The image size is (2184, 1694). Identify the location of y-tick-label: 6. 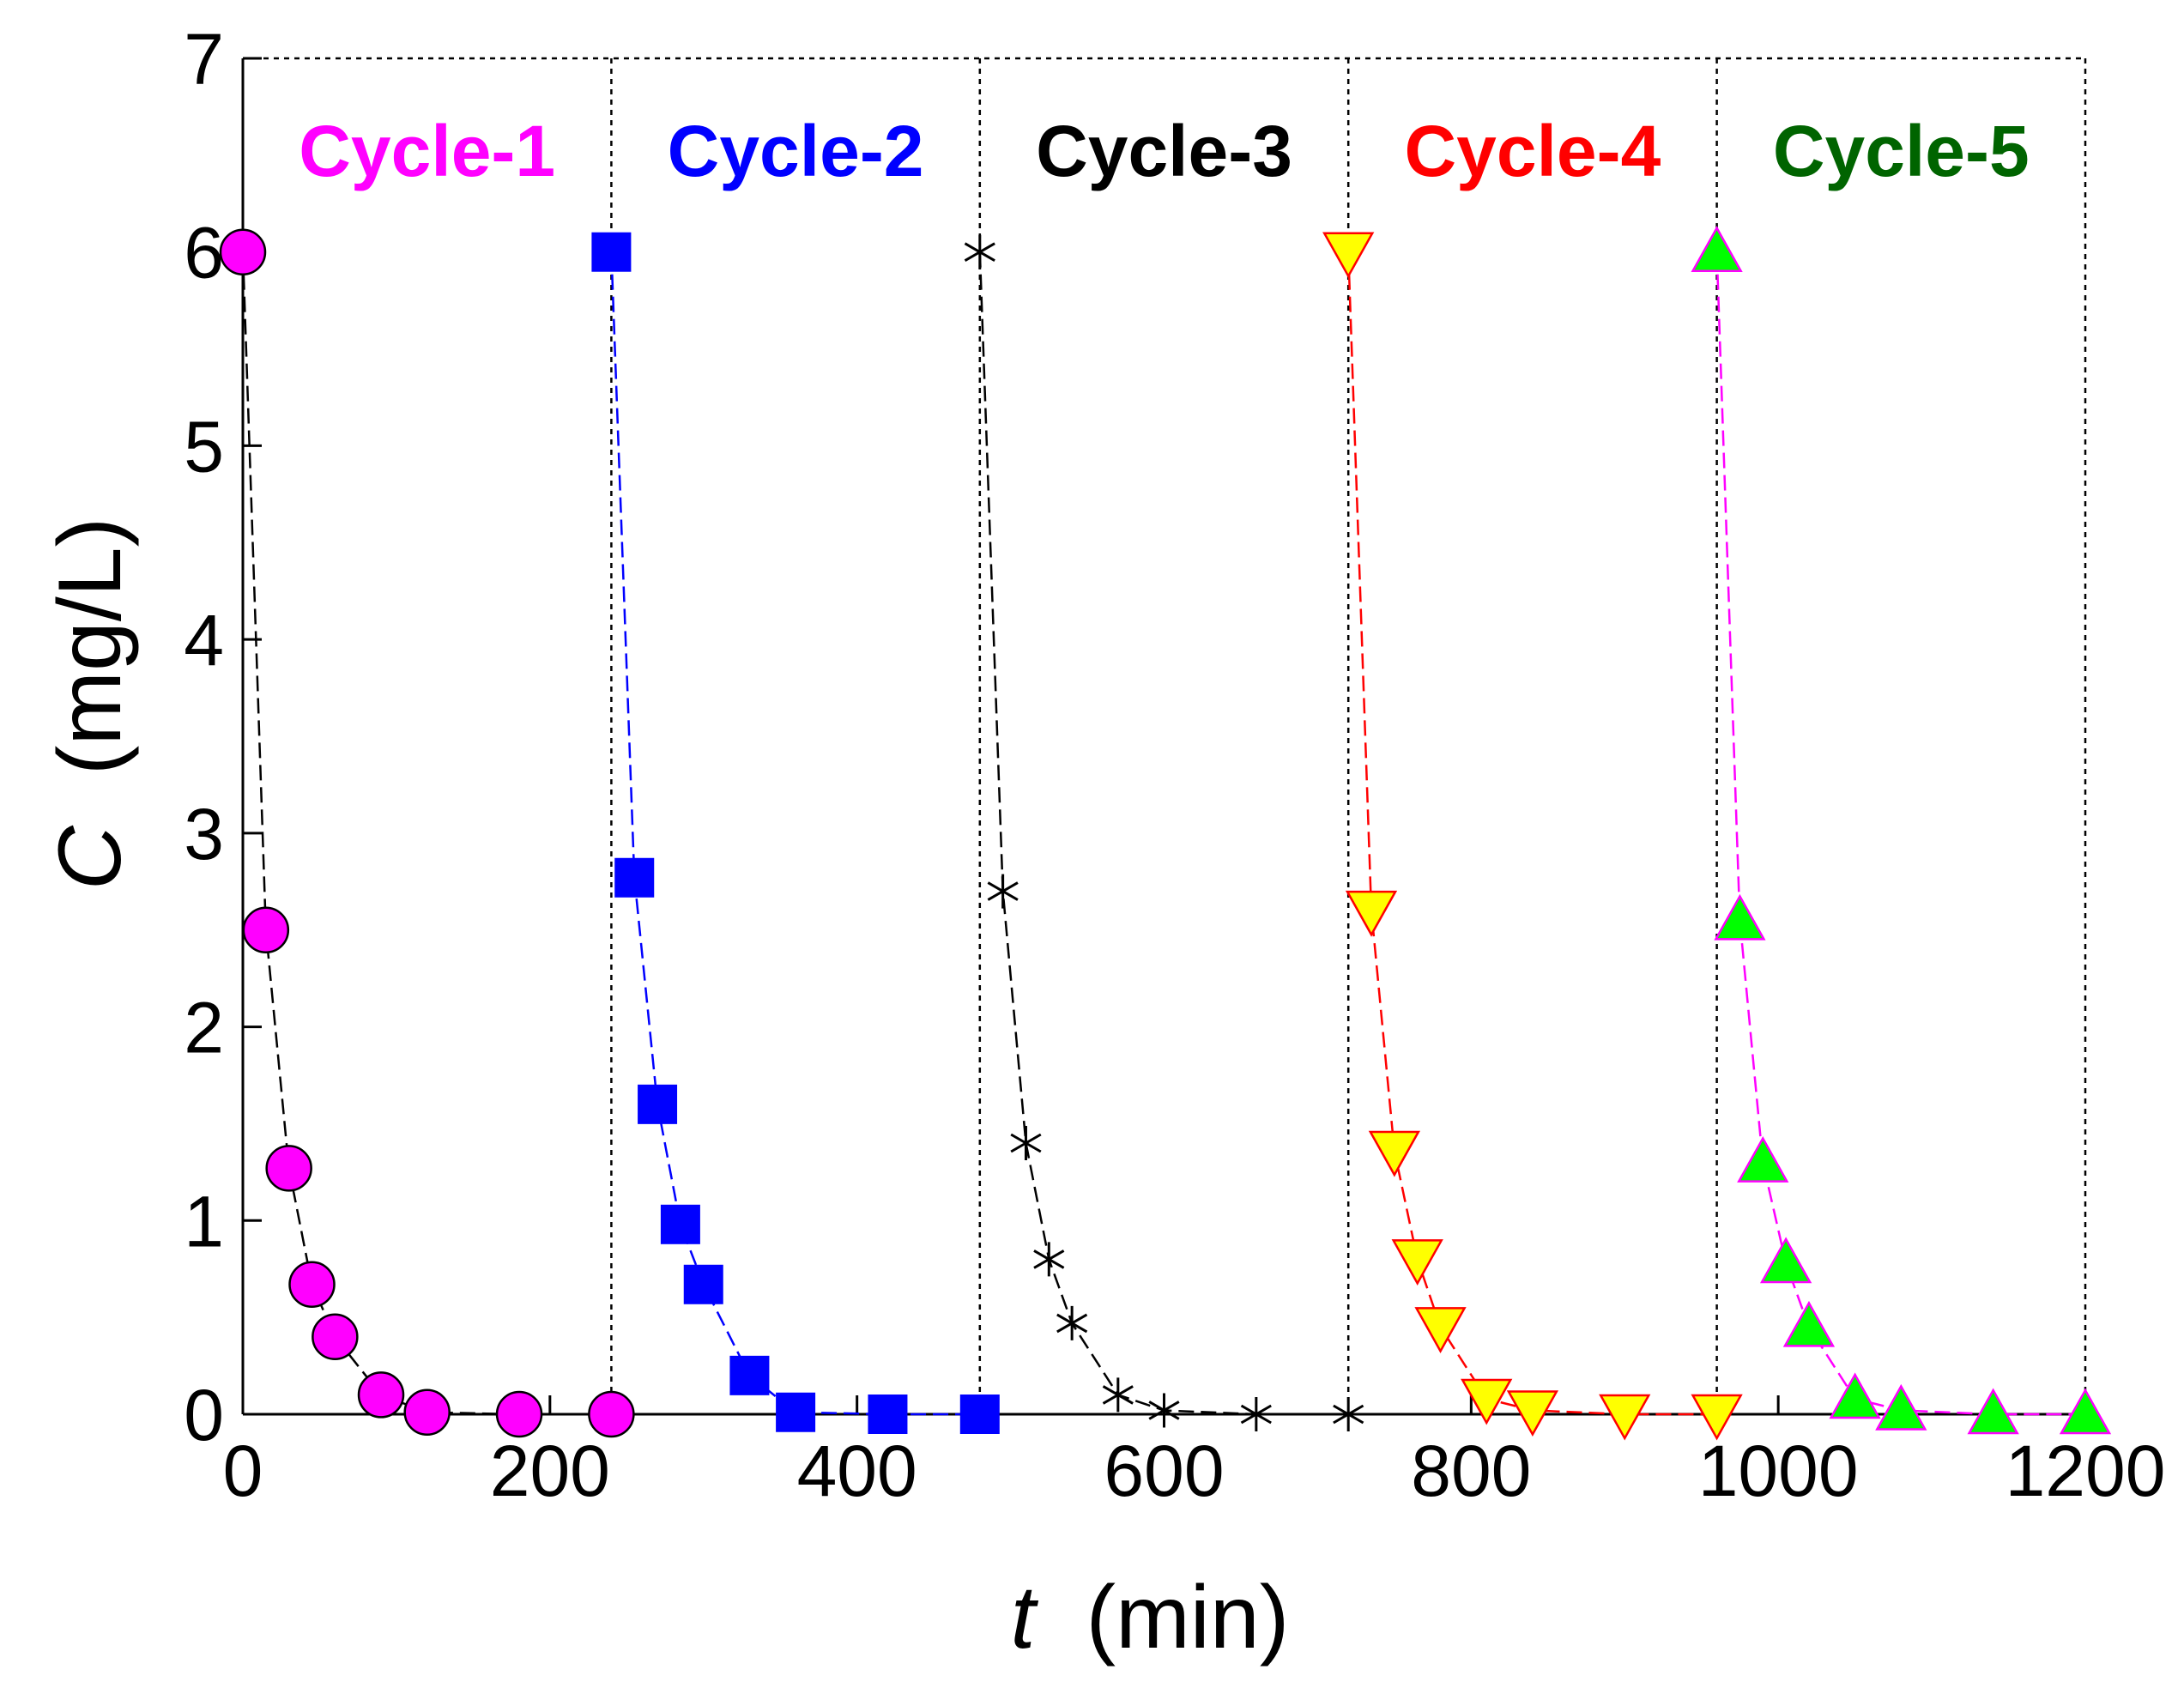
(204, 253).